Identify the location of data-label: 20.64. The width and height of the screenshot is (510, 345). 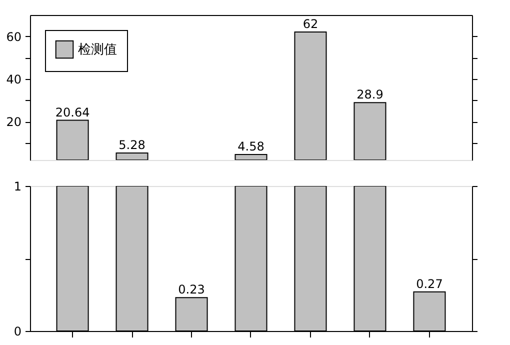
(72, 112).